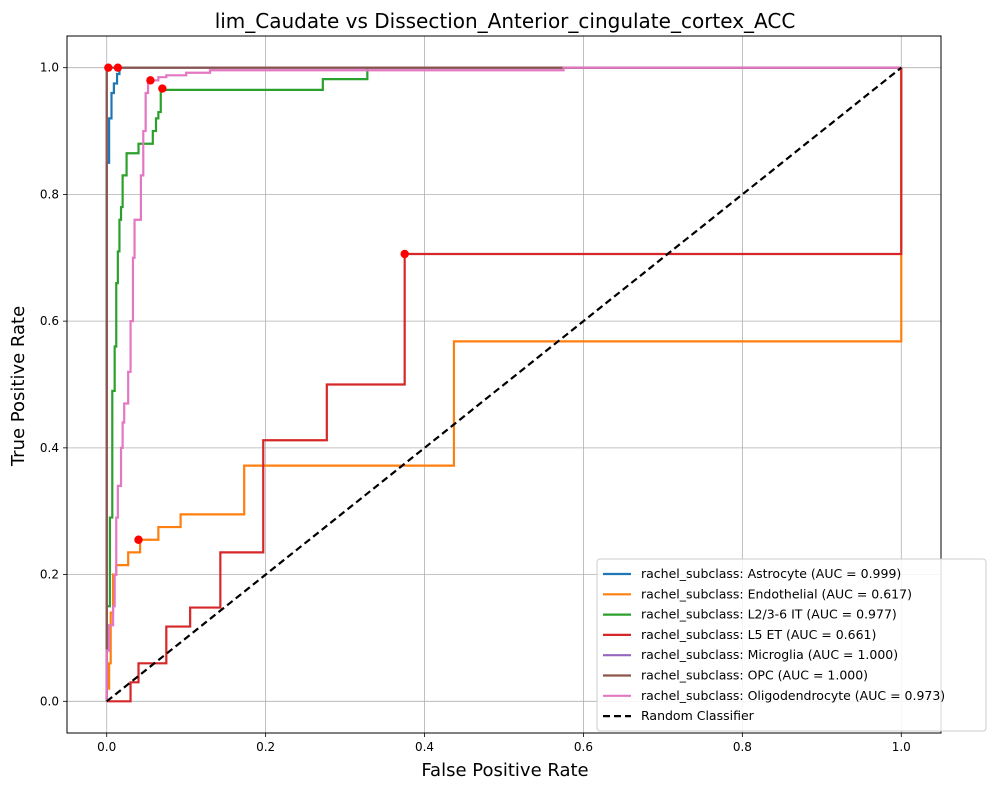 This screenshot has width=994, height=790. Describe the element at coordinates (901, 747) in the screenshot. I see `x-tick-label: 1.0` at that location.